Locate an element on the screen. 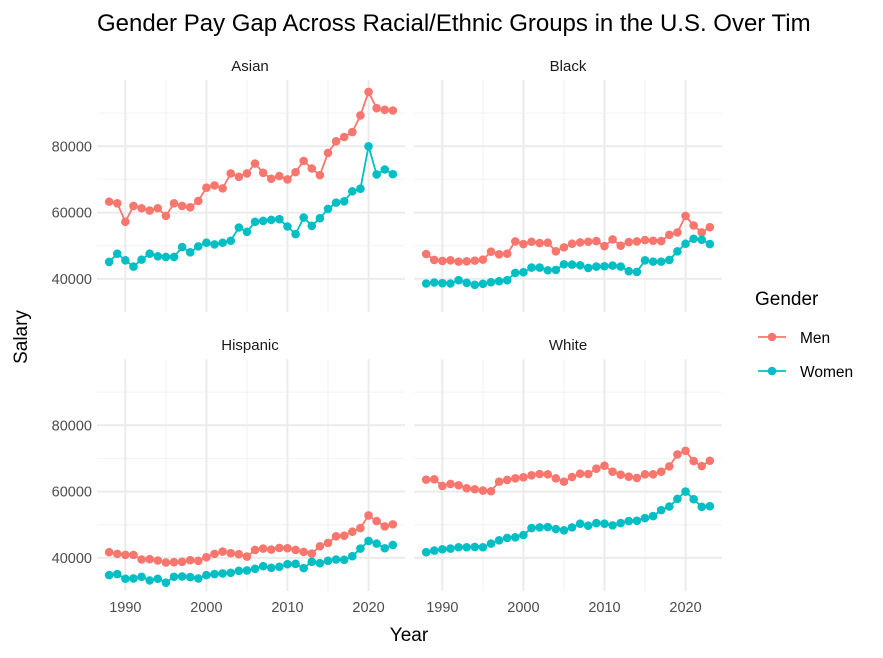 The height and width of the screenshot is (658, 883). x-axis-title: Year is located at coordinates (409, 635).